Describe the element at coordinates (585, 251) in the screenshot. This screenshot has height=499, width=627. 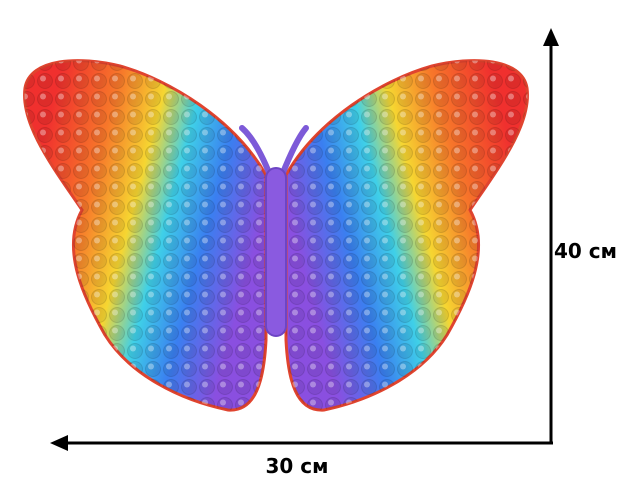
I see `height-label: 40 см` at that location.